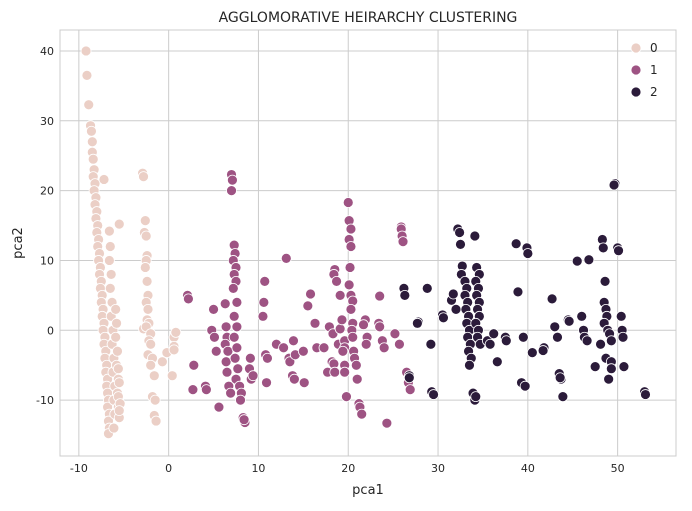  Describe the element at coordinates (348, 468) in the screenshot. I see `x-tick-label: 20` at that location.